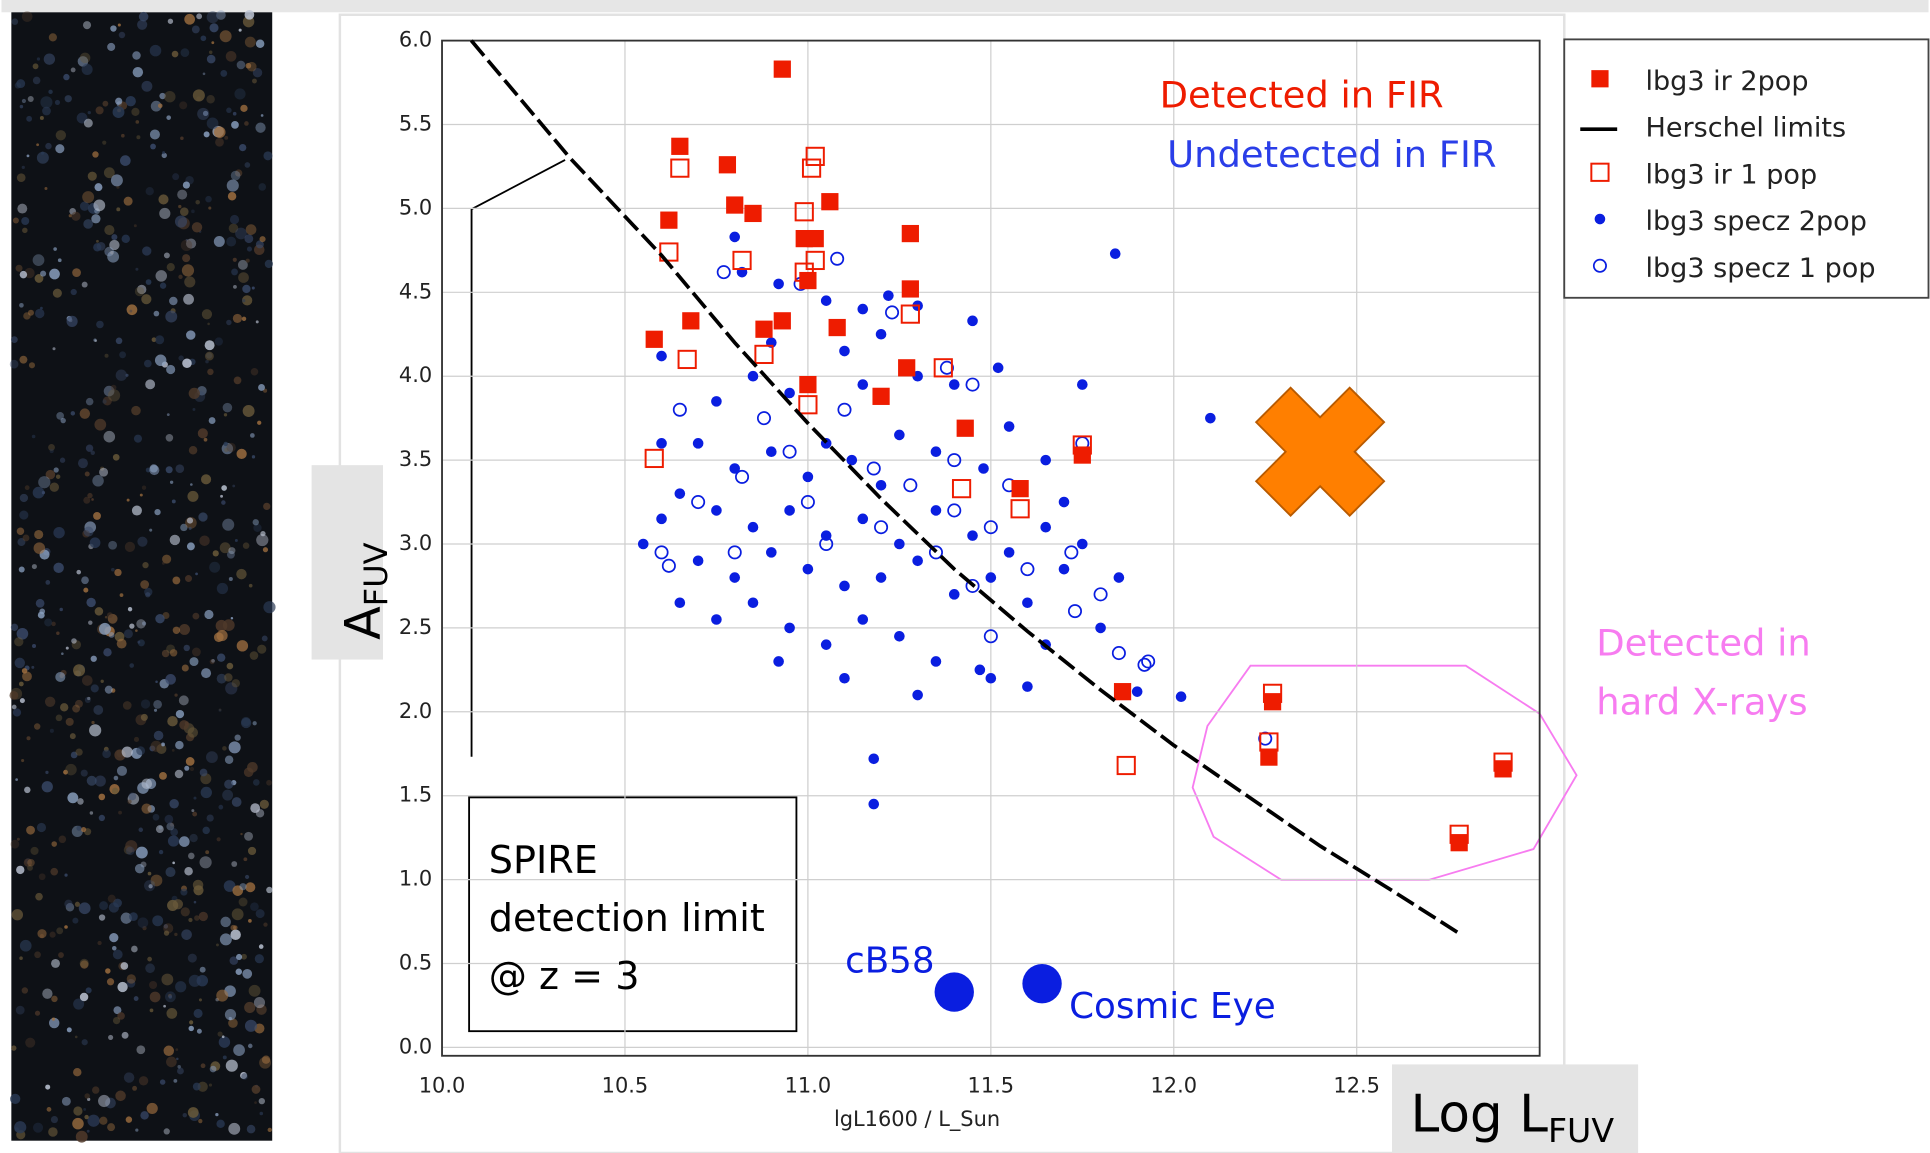 The height and width of the screenshot is (1153, 1930). Describe the element at coordinates (1479, 1114) in the screenshot. I see `x-label-main: Log L` at that location.